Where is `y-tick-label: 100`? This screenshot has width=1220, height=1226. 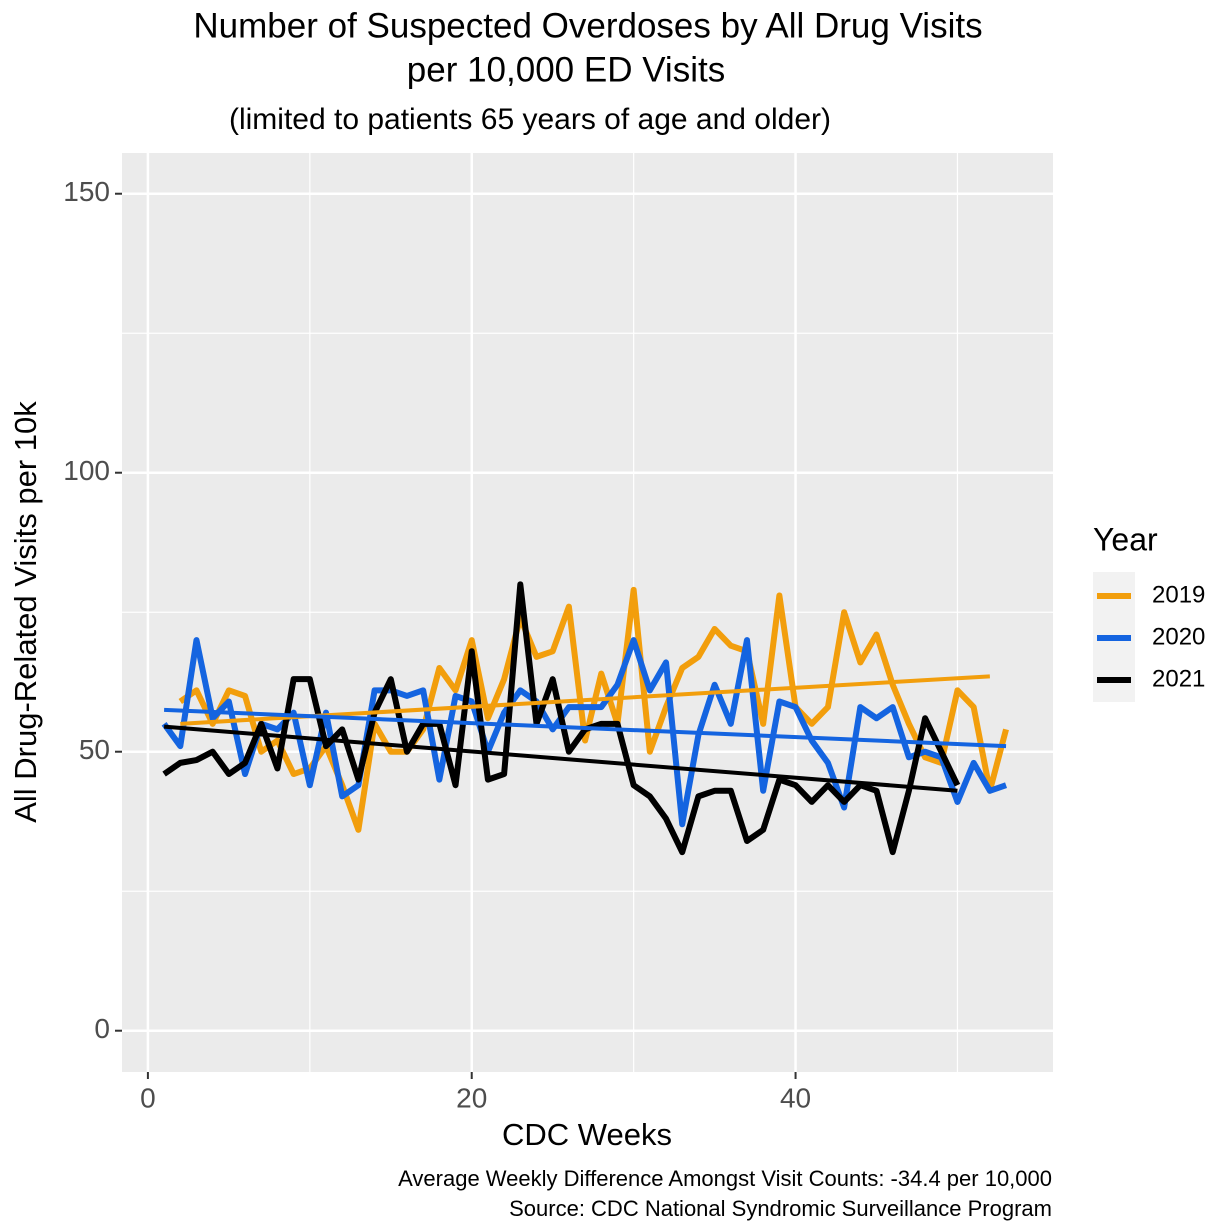
y-tick-label: 100 is located at coordinates (86, 470).